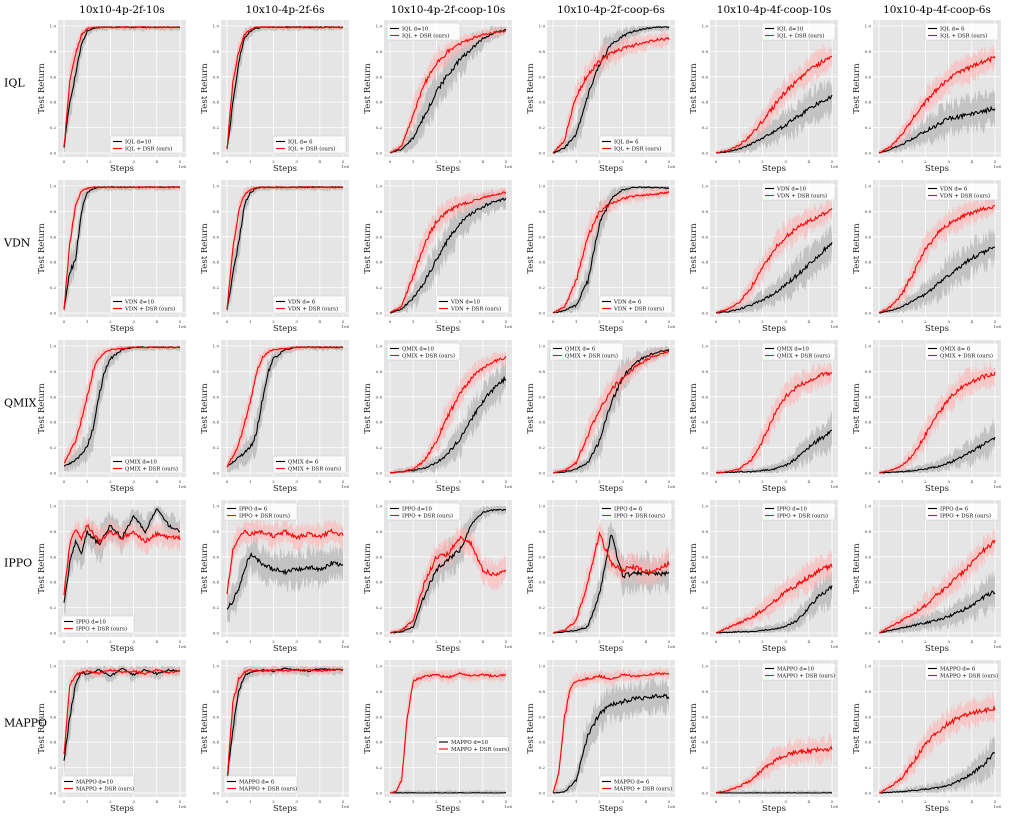 Image resolution: width=1013 pixels, height=824 pixels. What do you see at coordinates (122, 10) in the screenshot?
I see `column-title: 10x10-4p-2f-10s` at bounding box center [122, 10].